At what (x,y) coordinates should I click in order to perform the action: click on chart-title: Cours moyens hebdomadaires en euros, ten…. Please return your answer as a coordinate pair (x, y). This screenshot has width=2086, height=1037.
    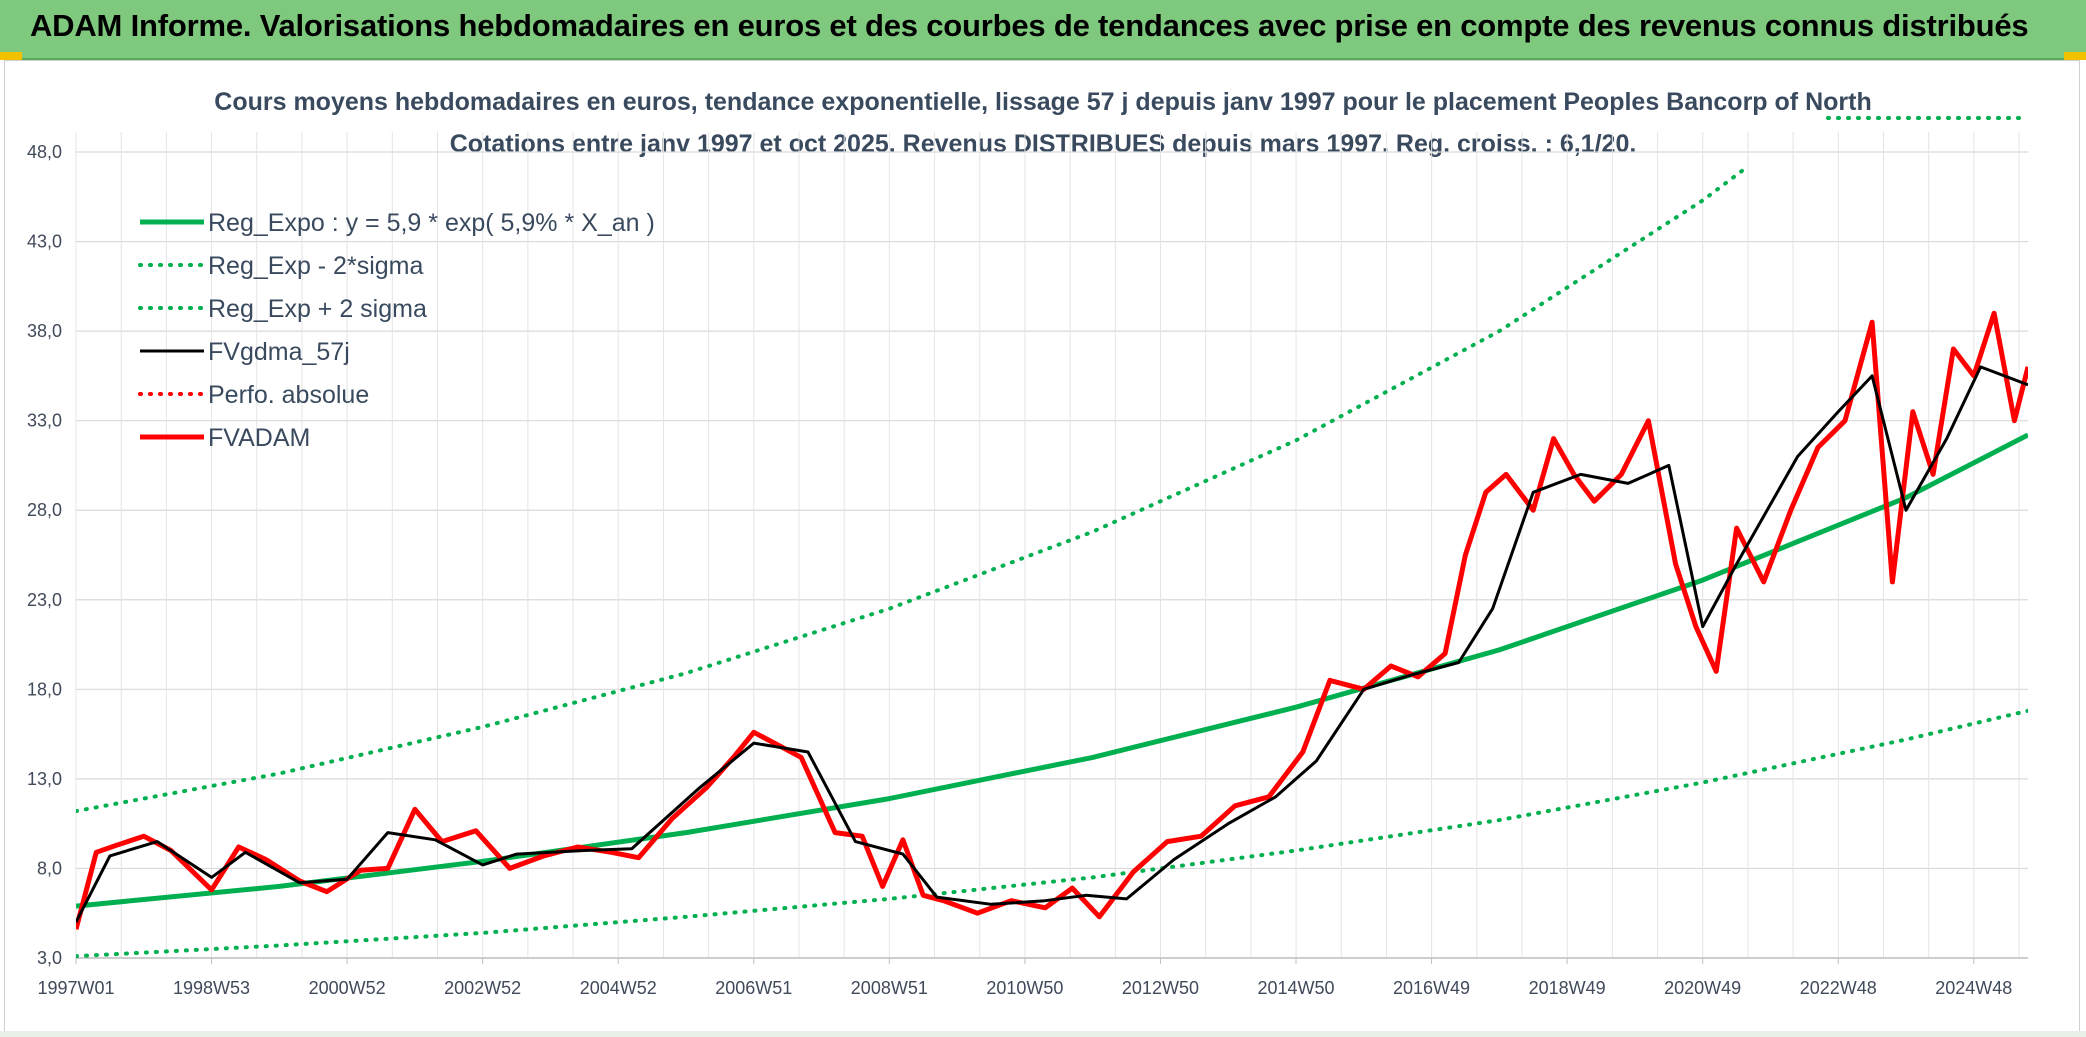
    Looking at the image, I should click on (1043, 102).